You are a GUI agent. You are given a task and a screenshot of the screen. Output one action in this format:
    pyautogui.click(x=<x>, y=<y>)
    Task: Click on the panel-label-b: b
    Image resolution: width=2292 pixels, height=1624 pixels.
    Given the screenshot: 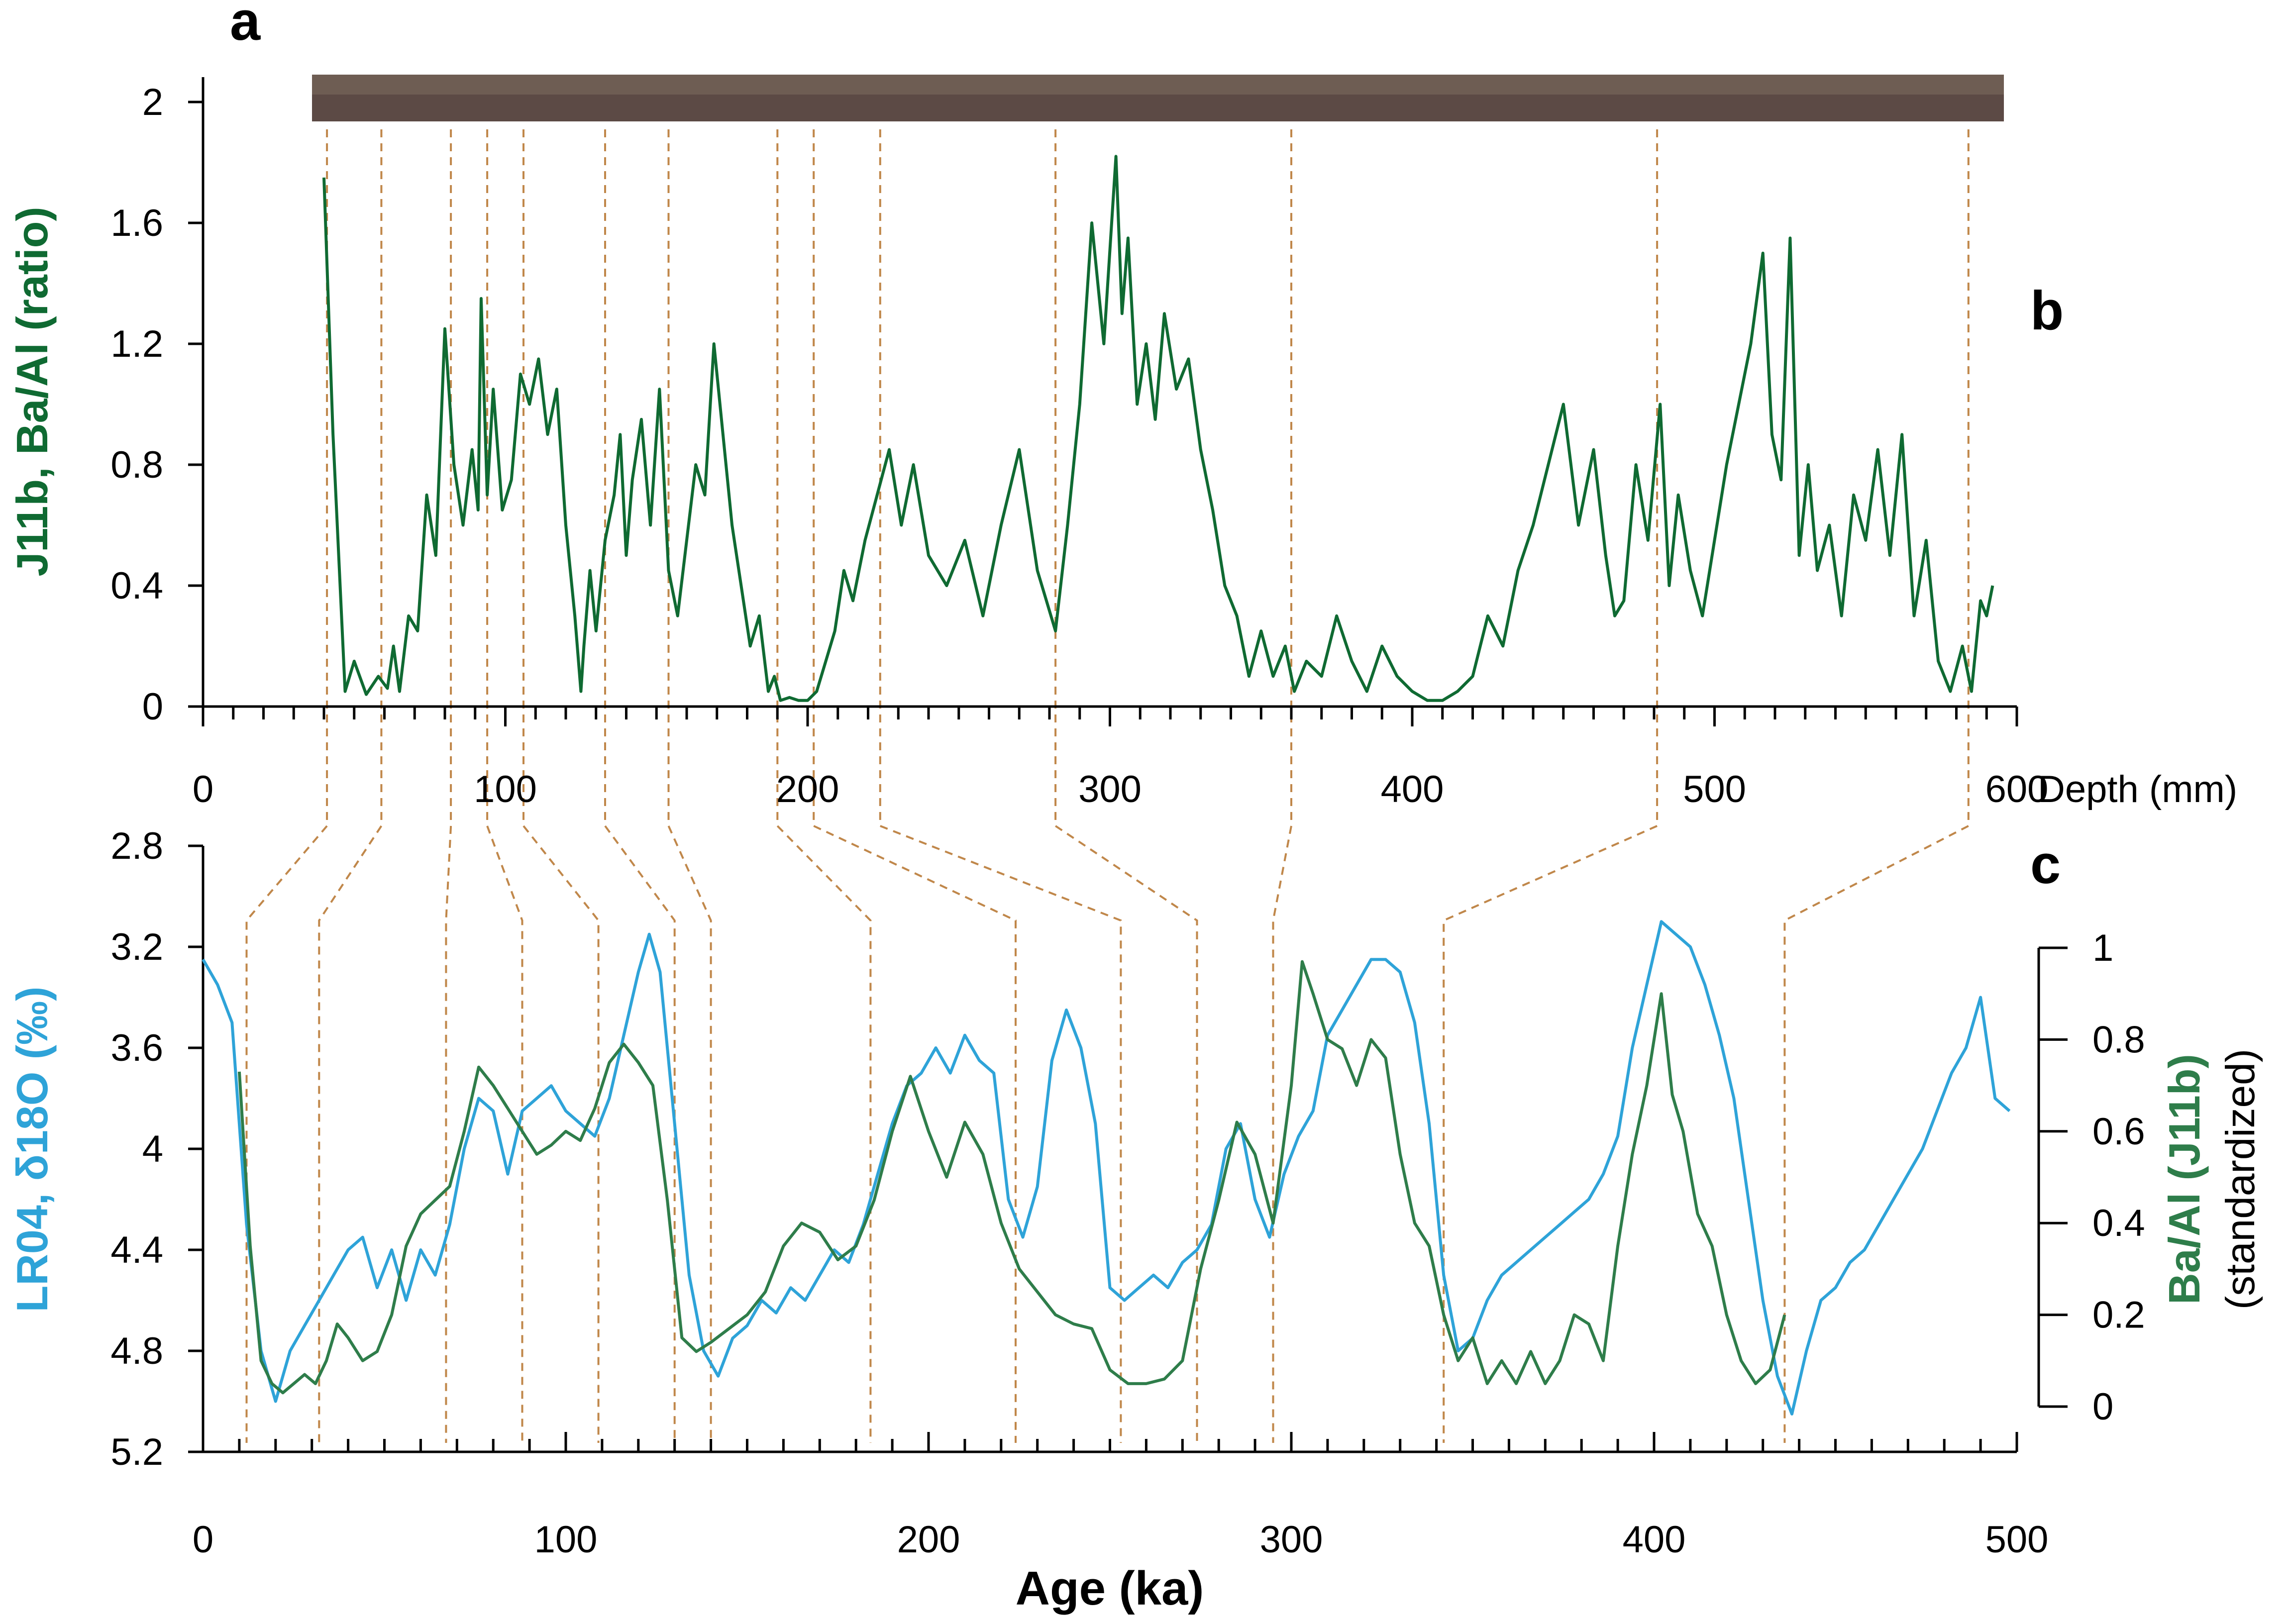 What is the action you would take?
    pyautogui.click(x=2047, y=310)
    